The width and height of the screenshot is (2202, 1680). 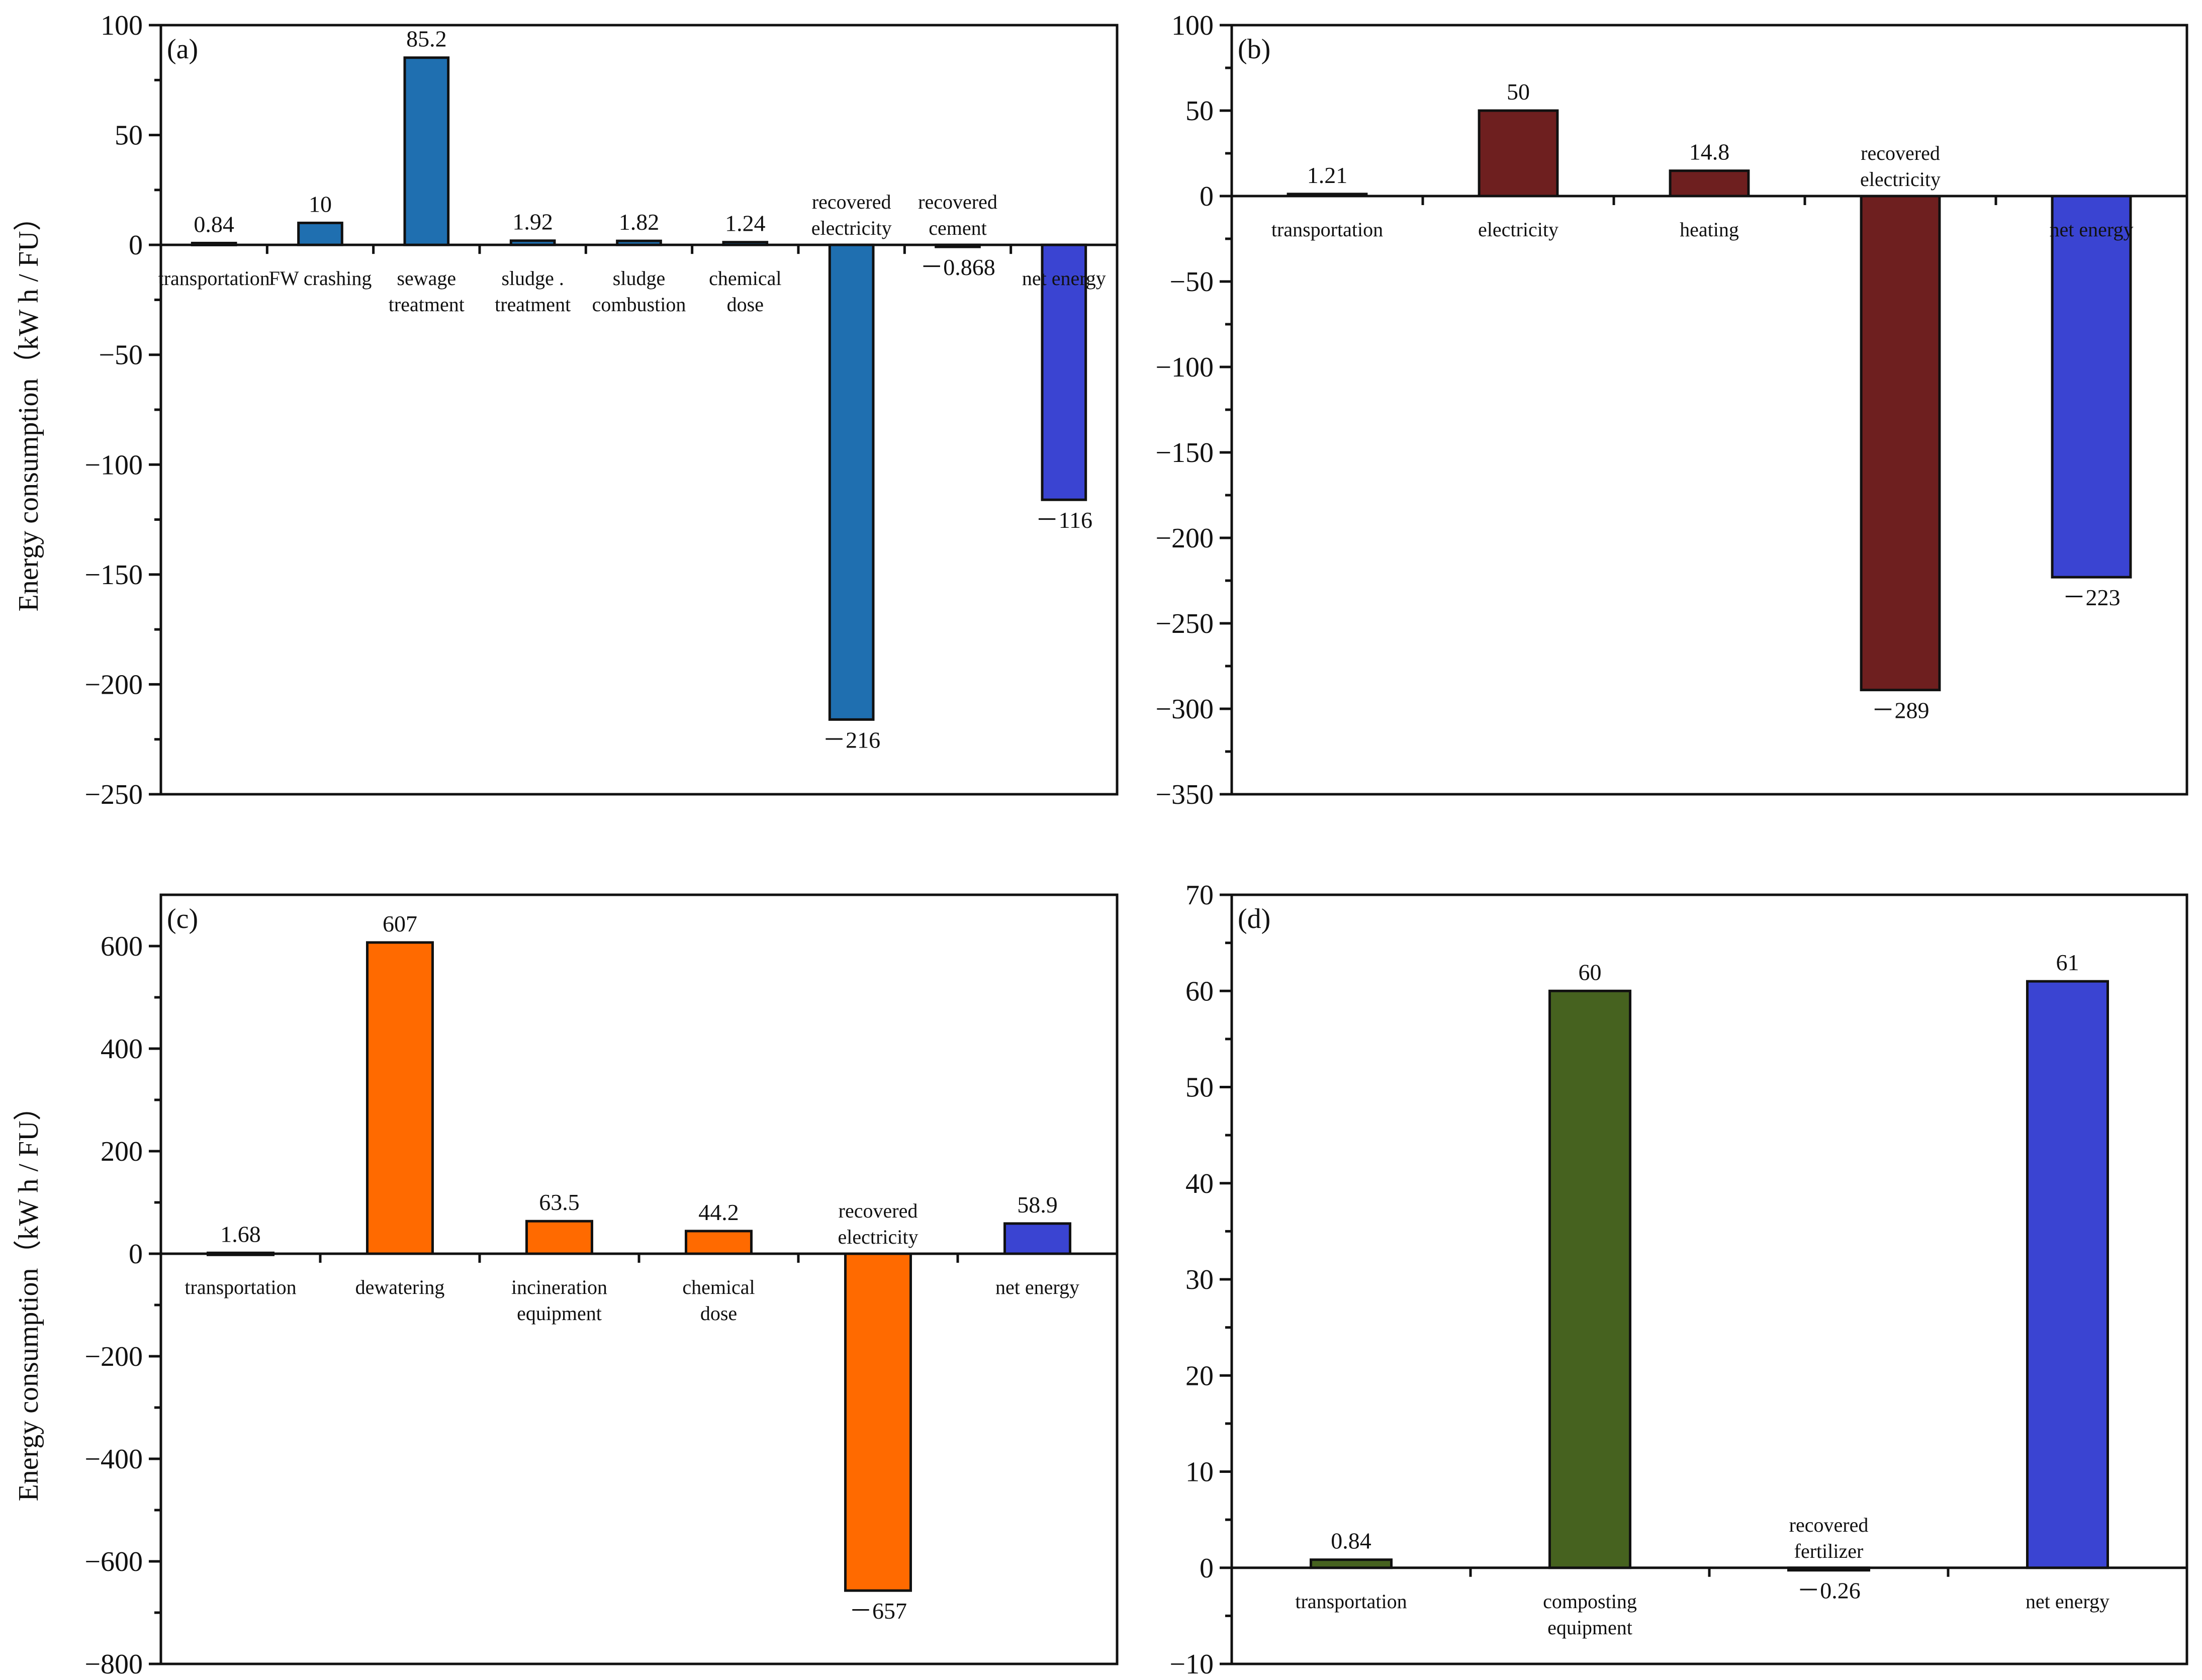 I want to click on y-tick-label-a: −150, so click(x=113, y=575).